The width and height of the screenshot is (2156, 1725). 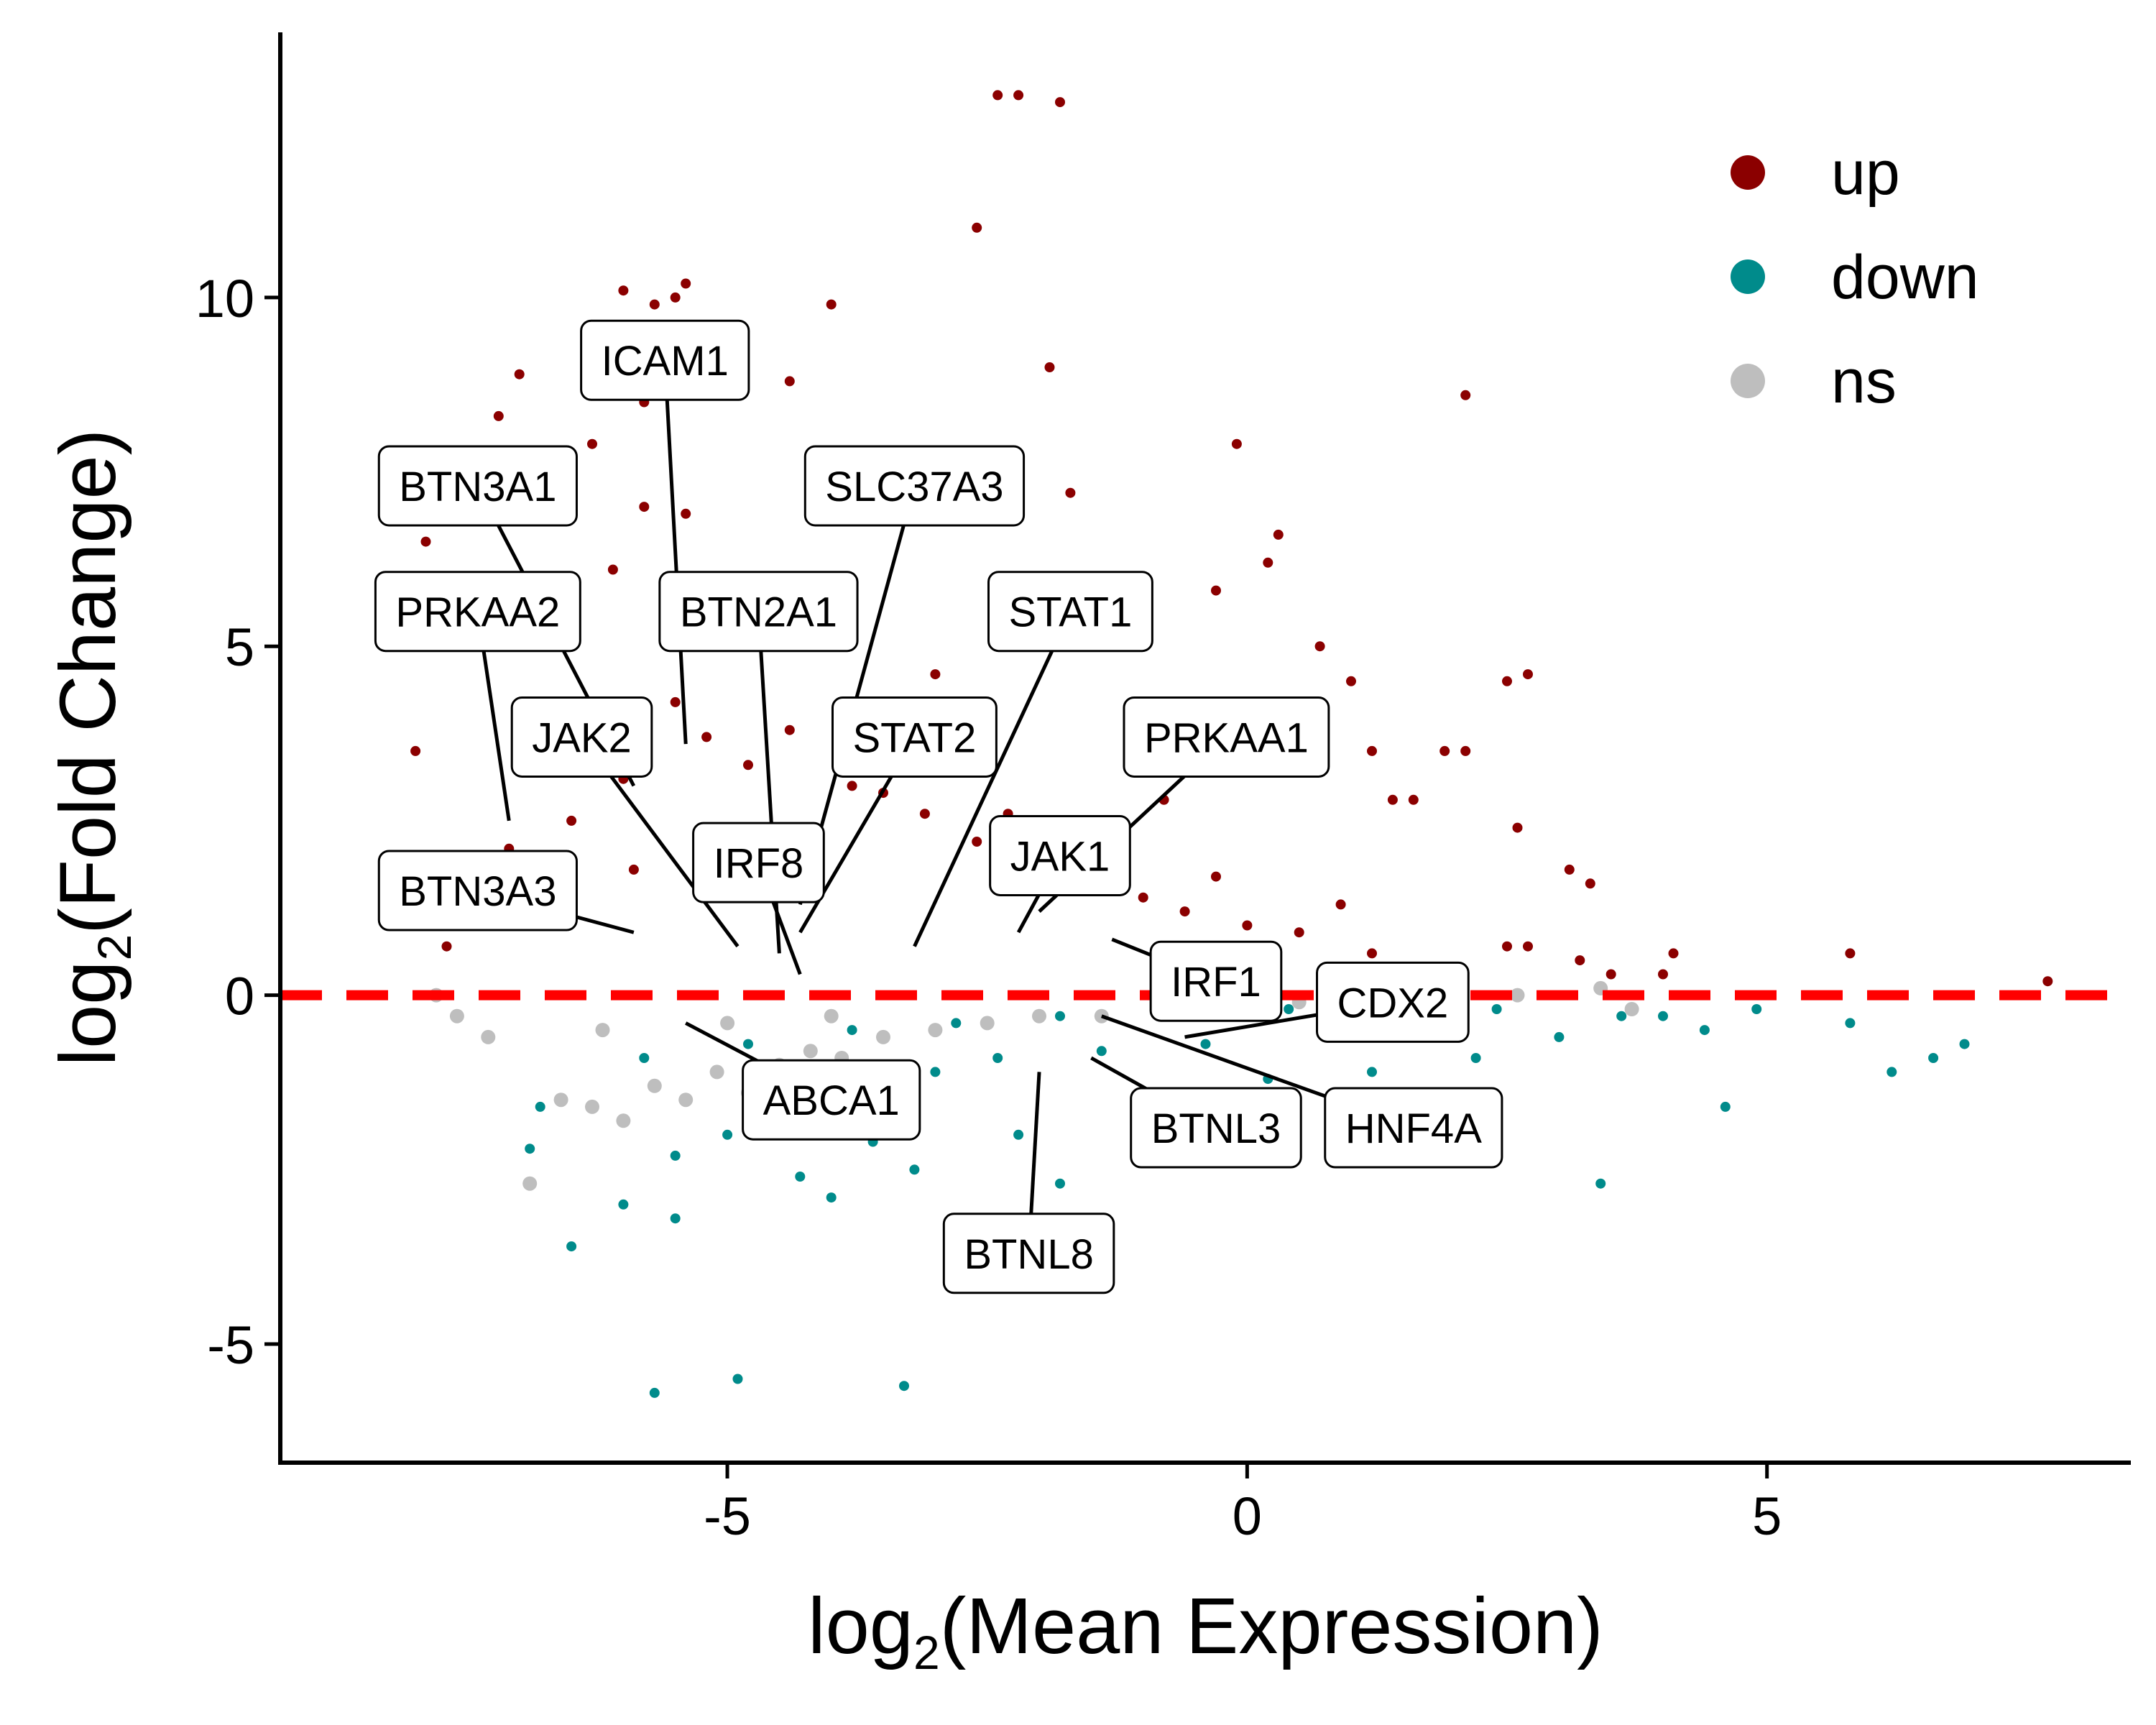 I want to click on y-tick-label: 0, so click(x=239, y=996).